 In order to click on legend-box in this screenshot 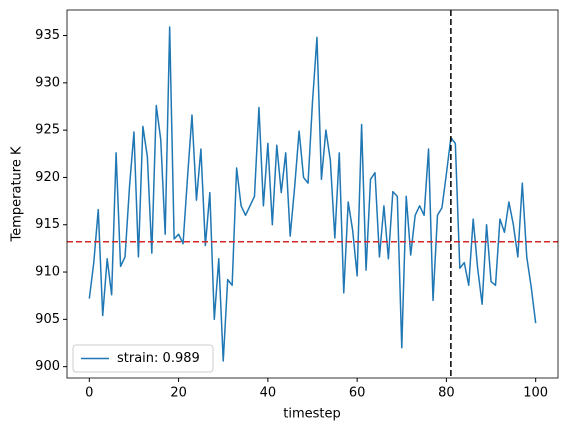, I will do `click(143, 358)`.